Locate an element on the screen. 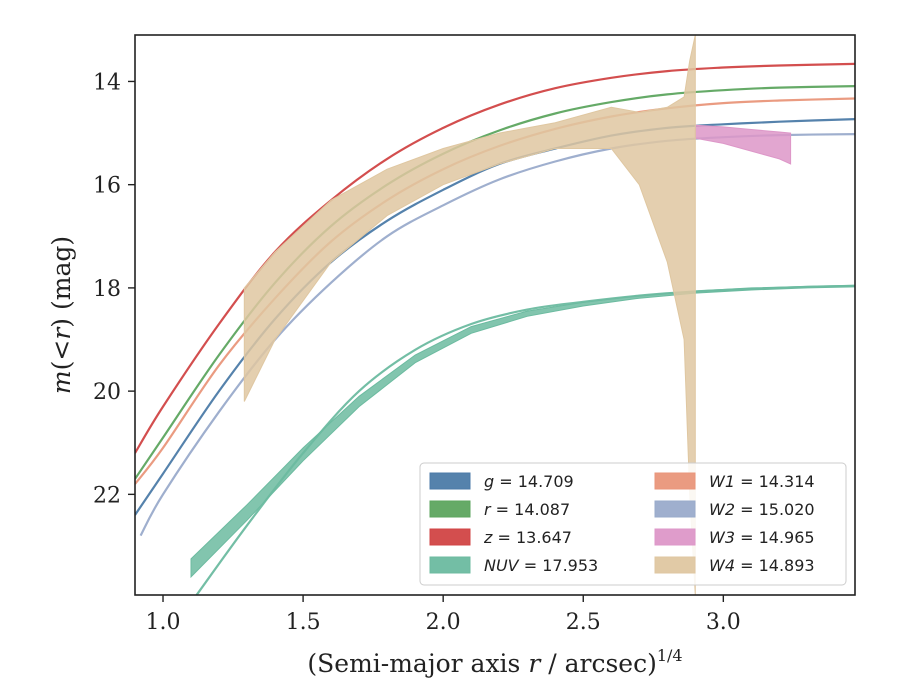 Image resolution: width=900 pixels, height=700 pixels. legend-item-w2: W2 = 15.020 is located at coordinates (734, 509).